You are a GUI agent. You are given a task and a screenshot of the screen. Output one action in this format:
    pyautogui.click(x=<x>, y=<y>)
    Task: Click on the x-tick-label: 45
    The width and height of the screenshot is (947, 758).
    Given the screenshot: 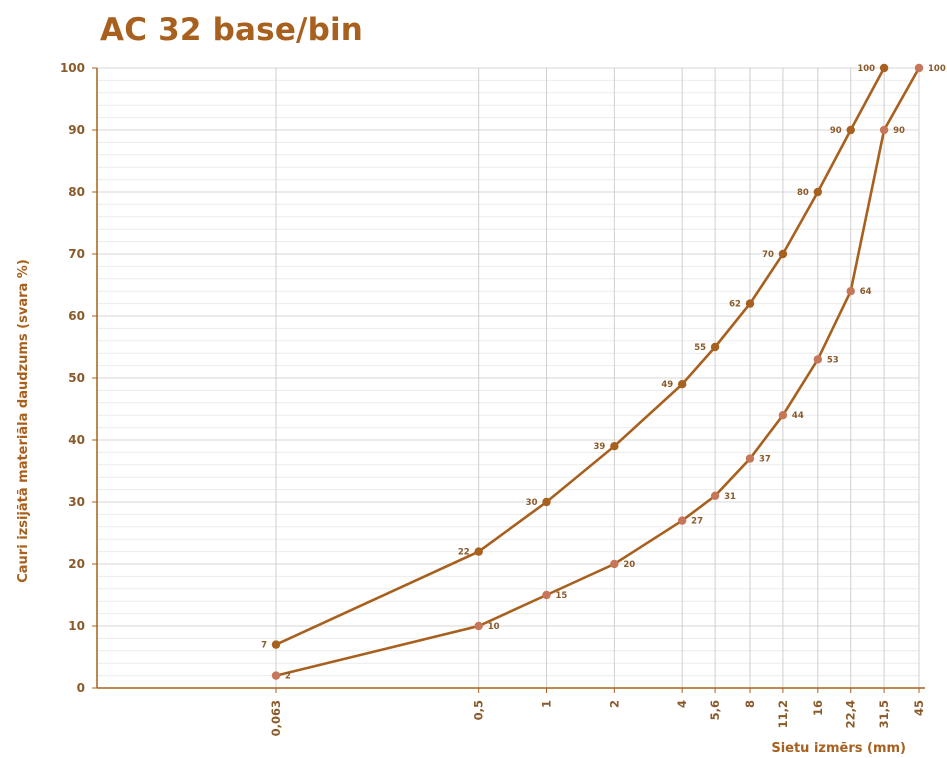 What is the action you would take?
    pyautogui.click(x=919, y=708)
    